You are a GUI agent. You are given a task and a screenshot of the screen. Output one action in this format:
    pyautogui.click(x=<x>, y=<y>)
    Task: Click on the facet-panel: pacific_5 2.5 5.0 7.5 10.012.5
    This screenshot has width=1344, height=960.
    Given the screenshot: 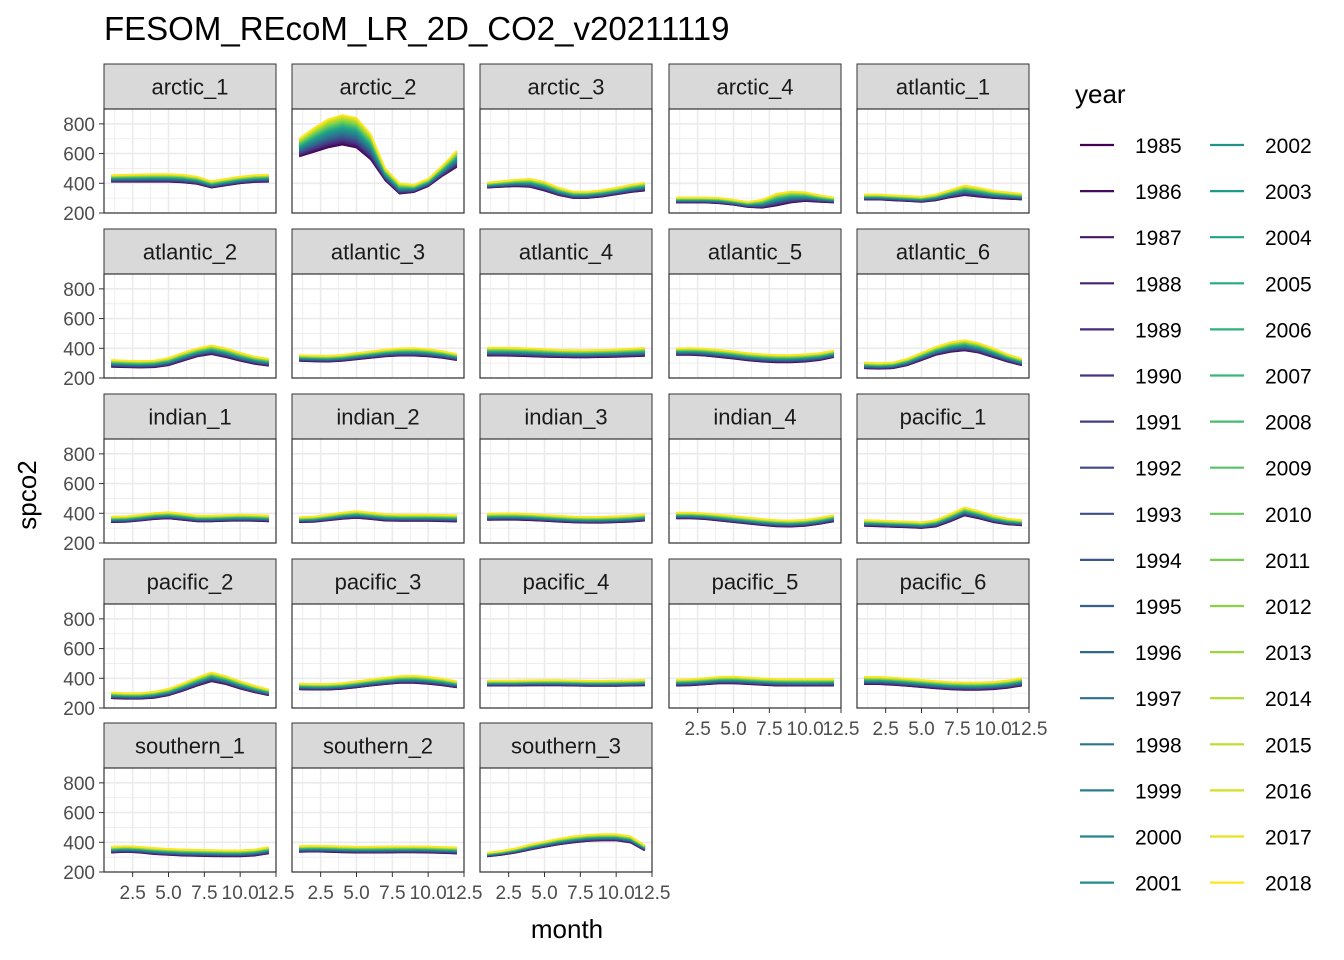 What is the action you would take?
    pyautogui.click(x=763, y=649)
    